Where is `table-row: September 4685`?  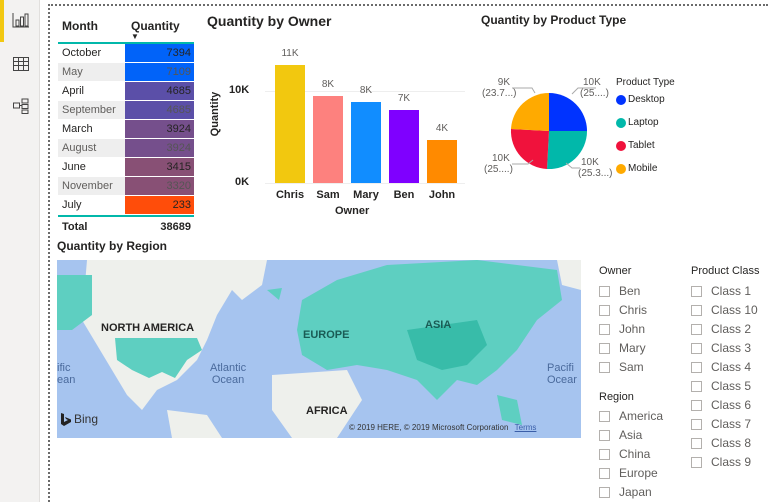
table-row: September 4685 is located at coordinates (126, 110).